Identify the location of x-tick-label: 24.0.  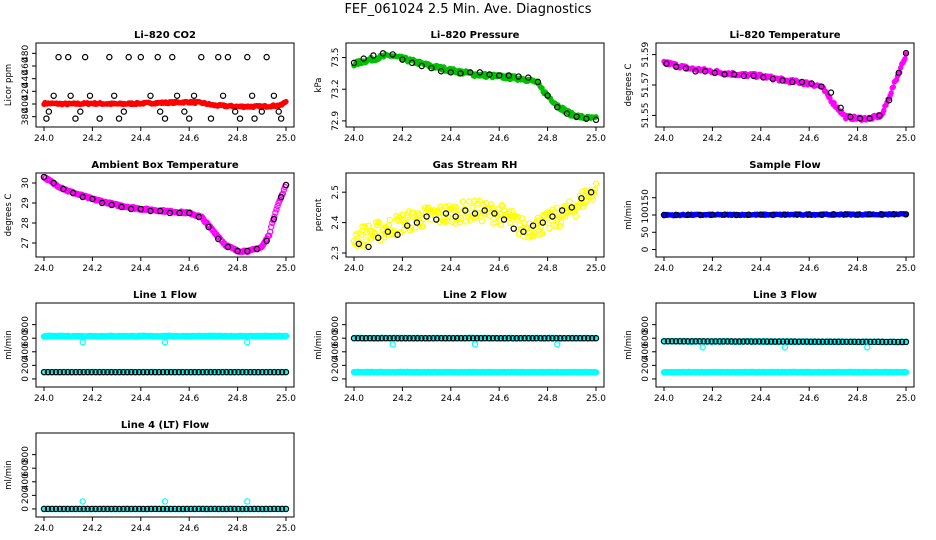
(44, 399).